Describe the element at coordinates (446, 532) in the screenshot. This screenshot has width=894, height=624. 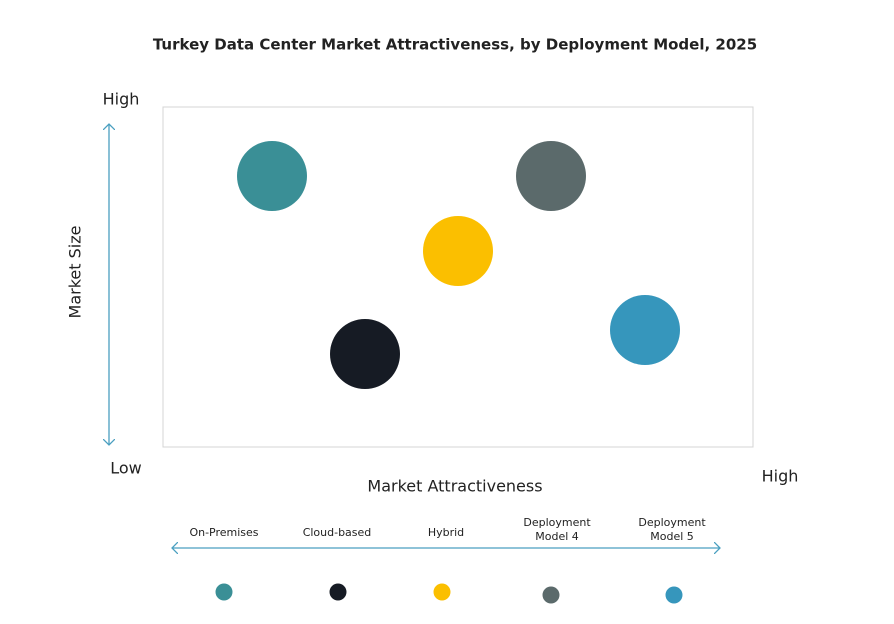
I see `legend-label: Hybrid` at that location.